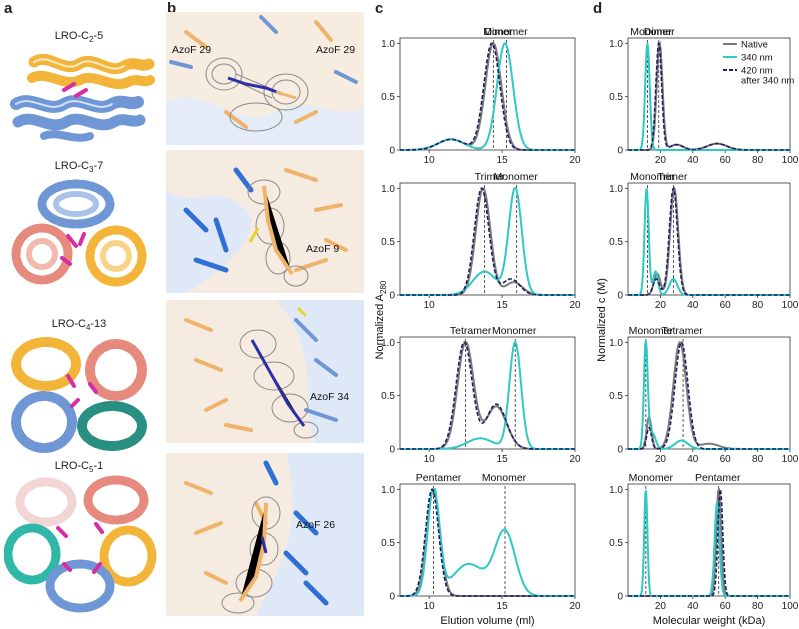  I want to click on annotation-label: Pentamer, so click(439, 478).